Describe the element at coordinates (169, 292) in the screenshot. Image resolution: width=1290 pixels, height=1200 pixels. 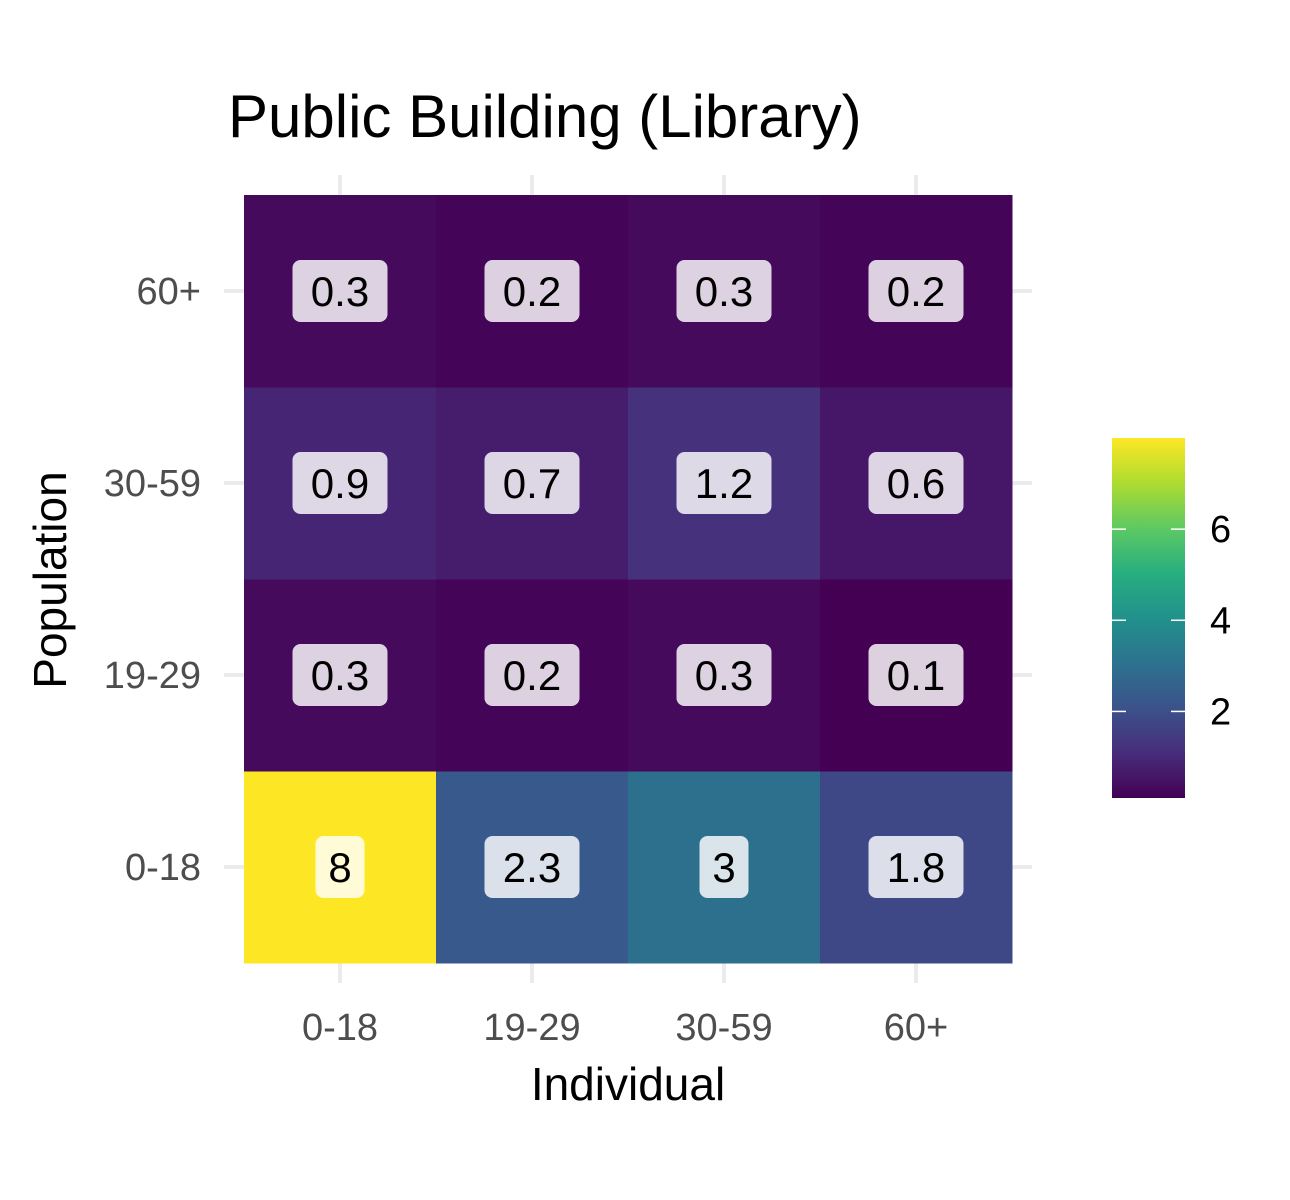
I see `y-tick-label: 60+` at that location.